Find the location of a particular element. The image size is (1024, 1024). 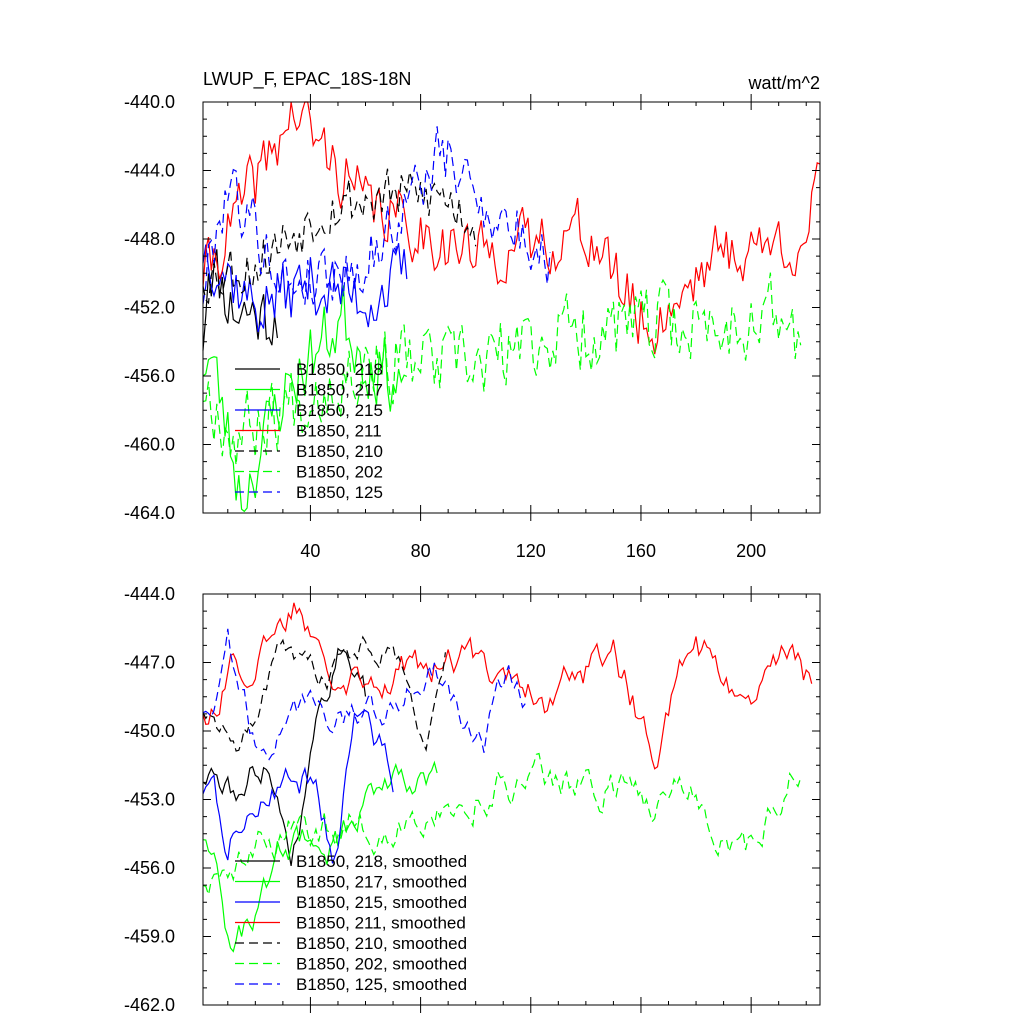

x-tick-label: 40 is located at coordinates (310, 551).